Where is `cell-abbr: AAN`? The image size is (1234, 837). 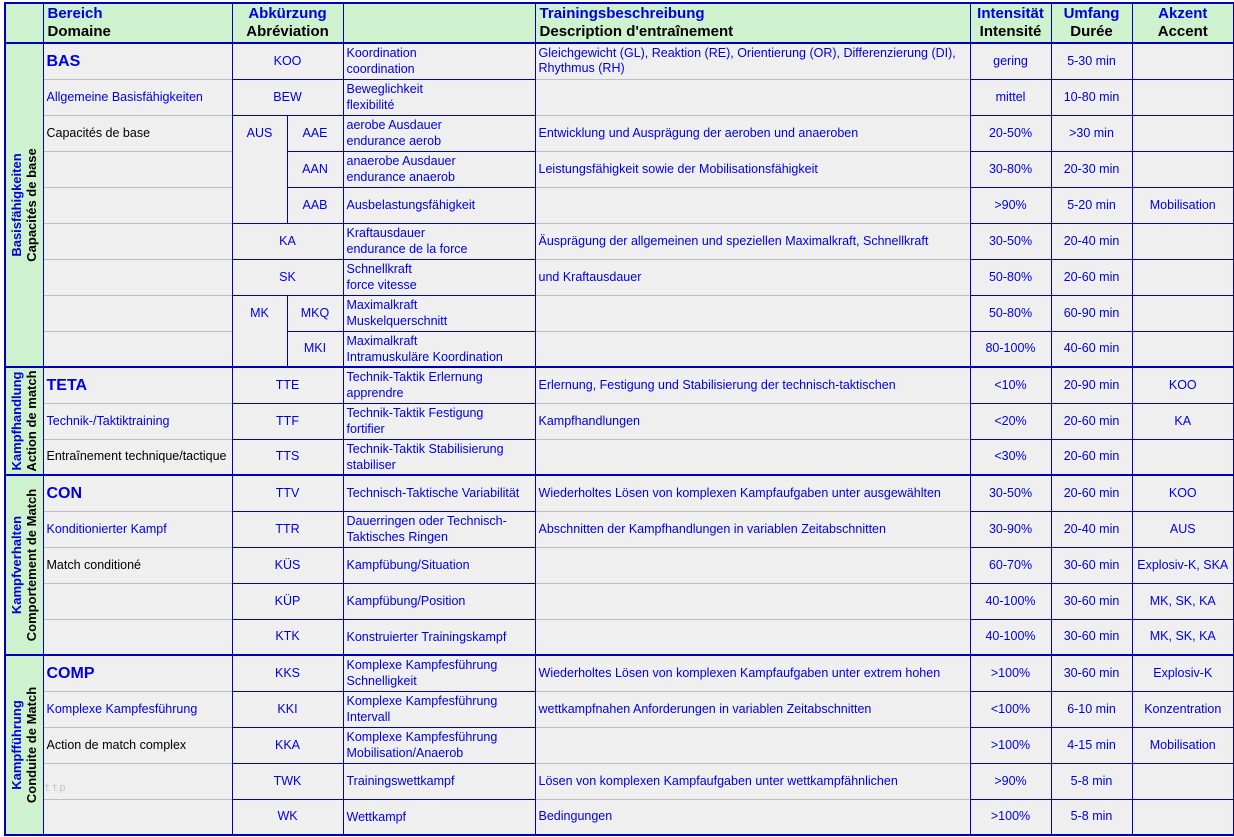
cell-abbr: AAN is located at coordinates (315, 168).